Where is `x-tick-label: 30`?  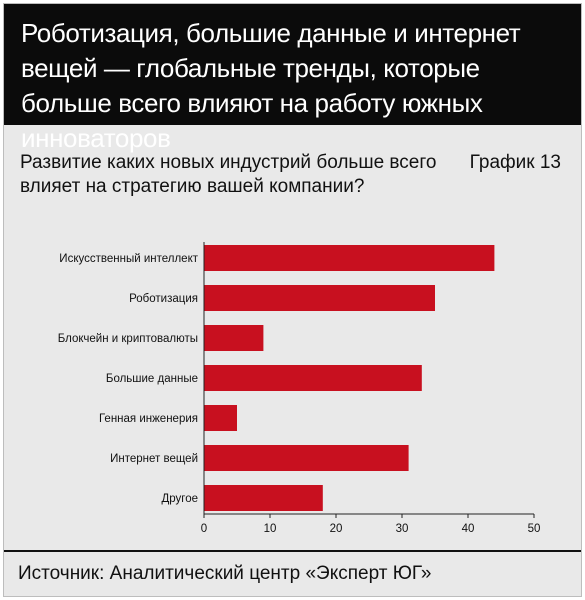 x-tick-label: 30 is located at coordinates (402, 529).